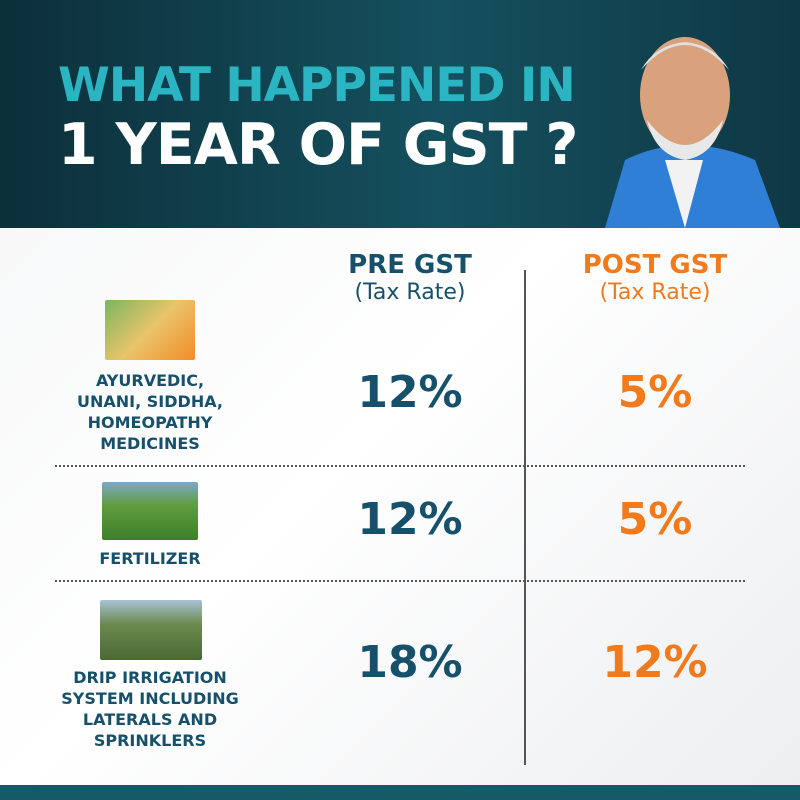 This screenshot has height=800, width=800. What do you see at coordinates (692, 132) in the screenshot?
I see `portrait` at bounding box center [692, 132].